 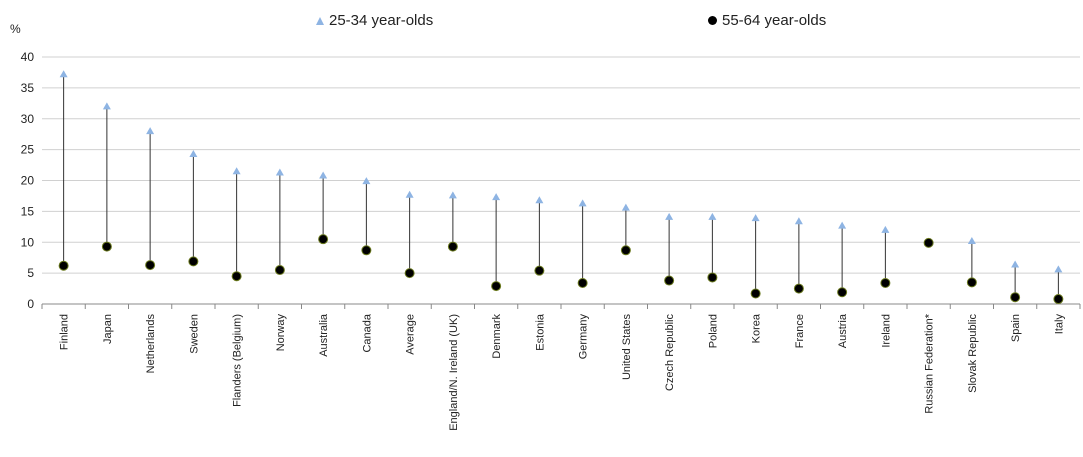 What do you see at coordinates (367, 332) in the screenshot?
I see `x-tick-label: Canada` at bounding box center [367, 332].